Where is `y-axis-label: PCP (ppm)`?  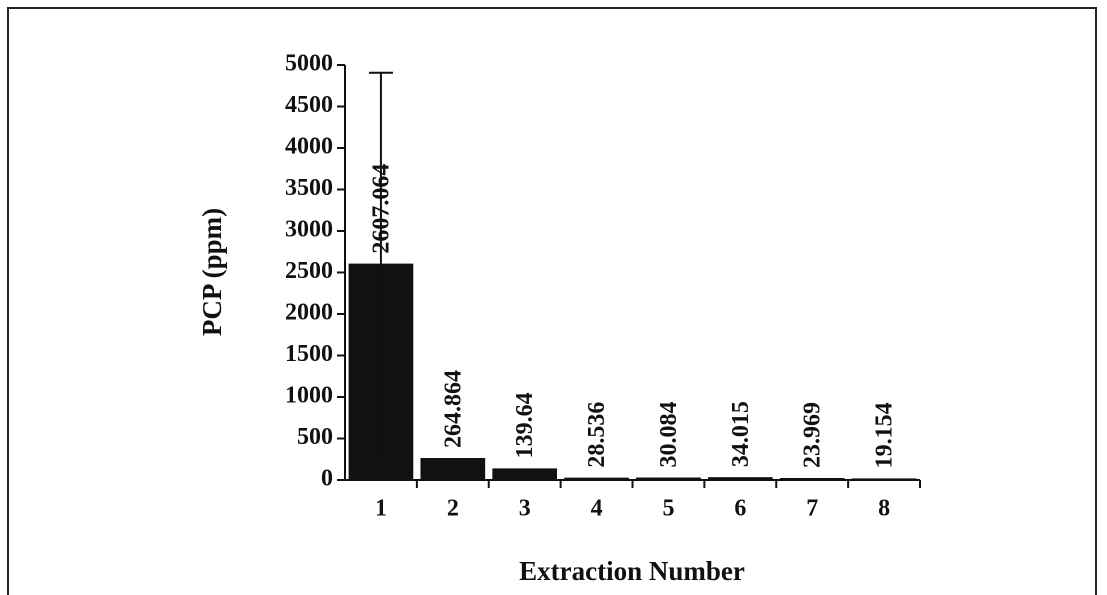 y-axis-label: PCP (ppm) is located at coordinates (212, 272).